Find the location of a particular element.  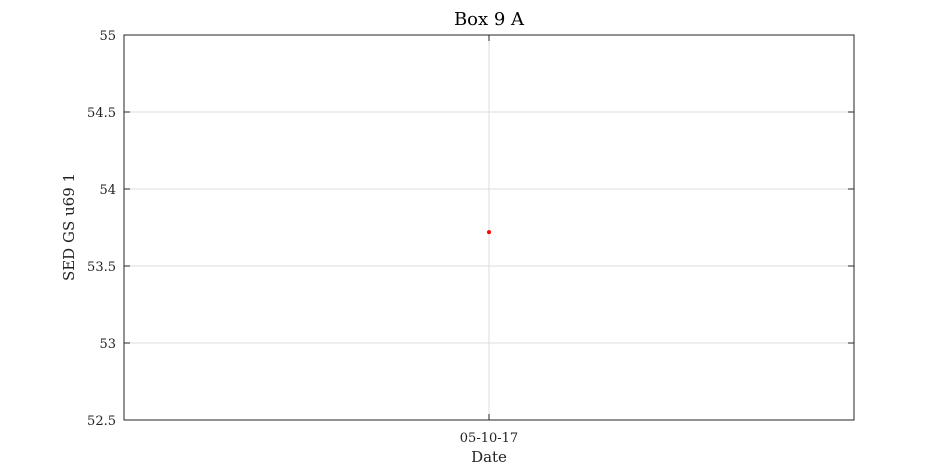

data-points is located at coordinates (489, 232).